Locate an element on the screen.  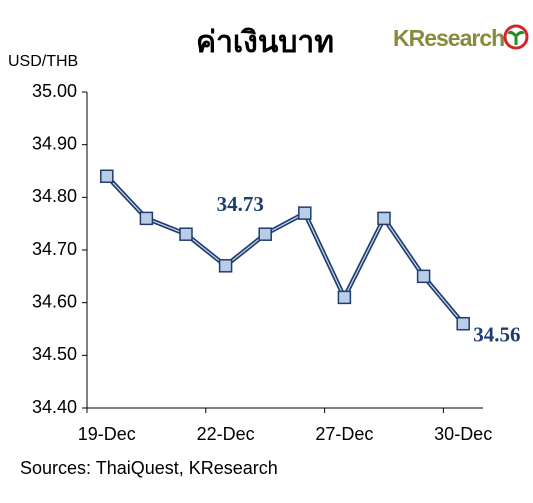
y-tick-label: 34.90 is located at coordinates (54, 143).